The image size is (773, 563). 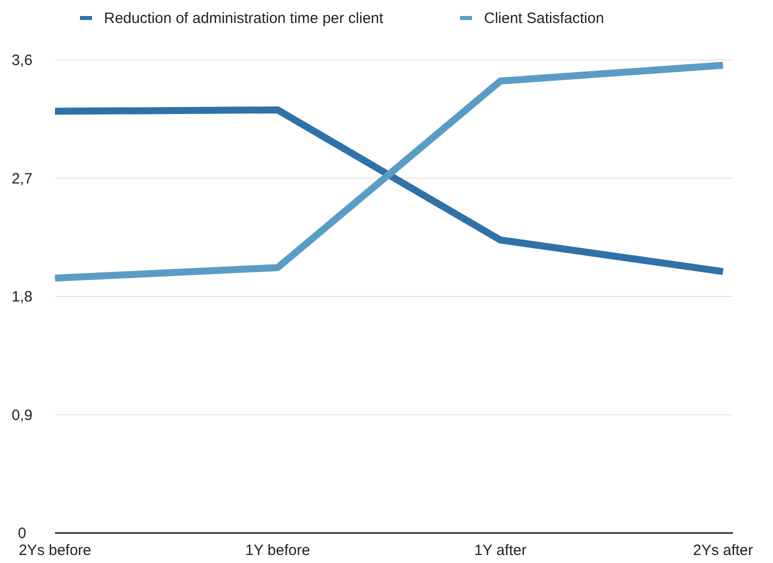 I want to click on y-tick-label: 0, so click(x=22, y=533).